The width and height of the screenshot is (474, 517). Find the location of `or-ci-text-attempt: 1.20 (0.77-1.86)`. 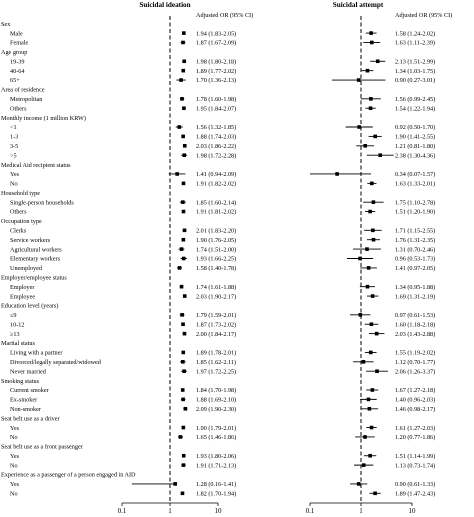

or-ci-text-attempt: 1.20 (0.77-1.86) is located at coordinates (415, 437).